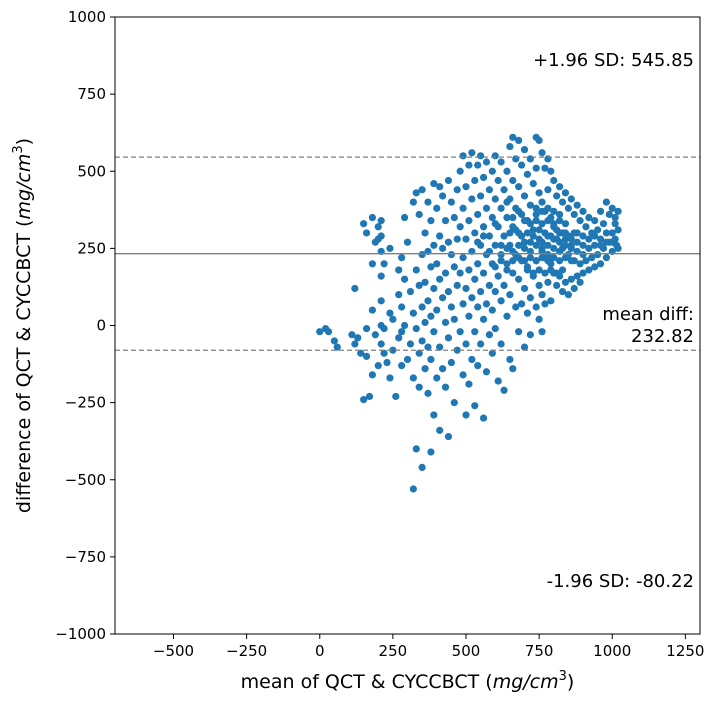 The height and width of the screenshot is (706, 718). I want to click on y-axis-title-suffix: ), so click(24, 141).